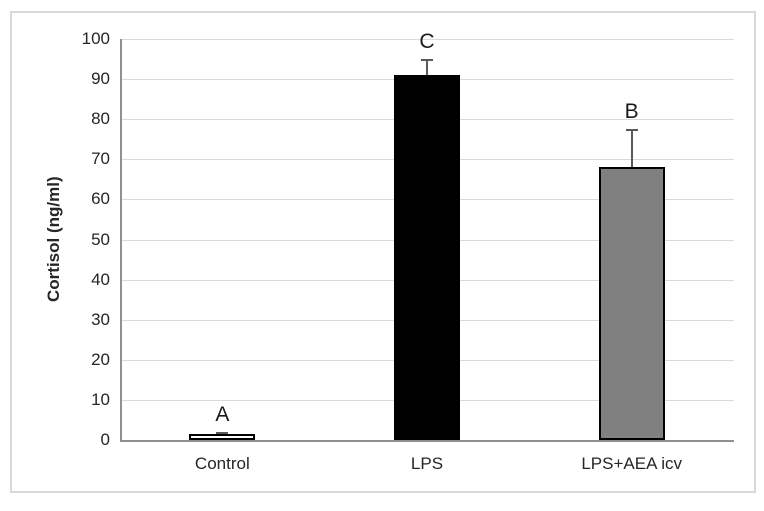 The image size is (764, 511). What do you see at coordinates (100, 359) in the screenshot?
I see `y-tick-label-20: 20` at bounding box center [100, 359].